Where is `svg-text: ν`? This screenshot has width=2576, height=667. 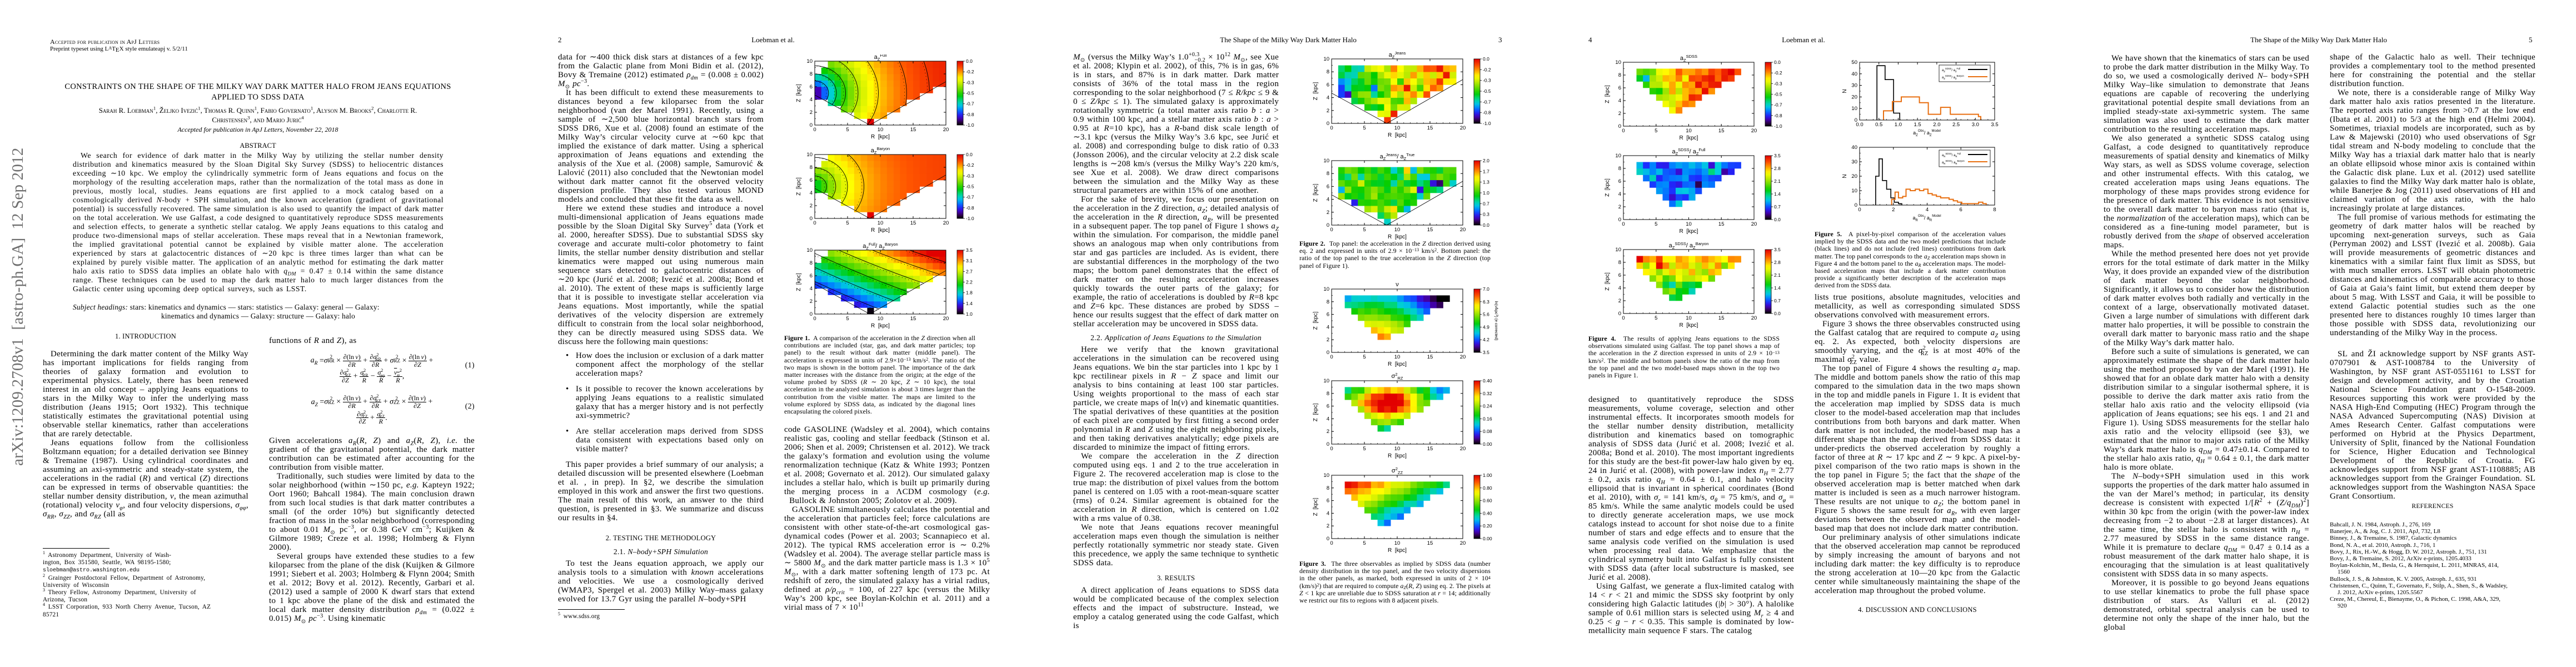
svg-text: ν is located at coordinates (1397, 284).